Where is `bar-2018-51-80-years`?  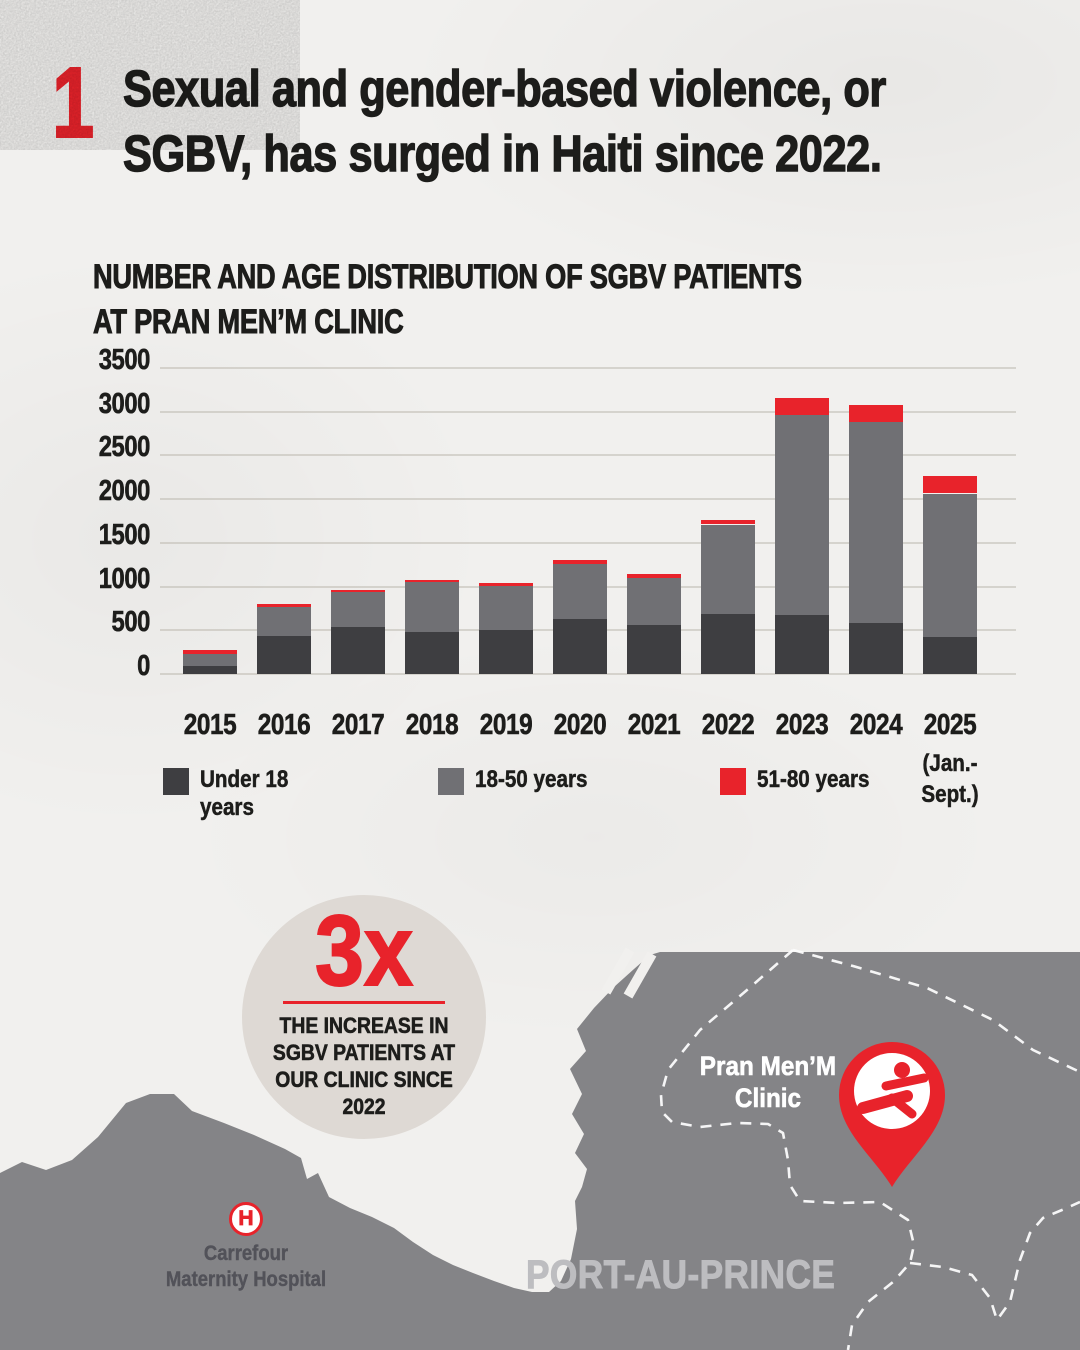
bar-2018-51-80-years is located at coordinates (432, 581).